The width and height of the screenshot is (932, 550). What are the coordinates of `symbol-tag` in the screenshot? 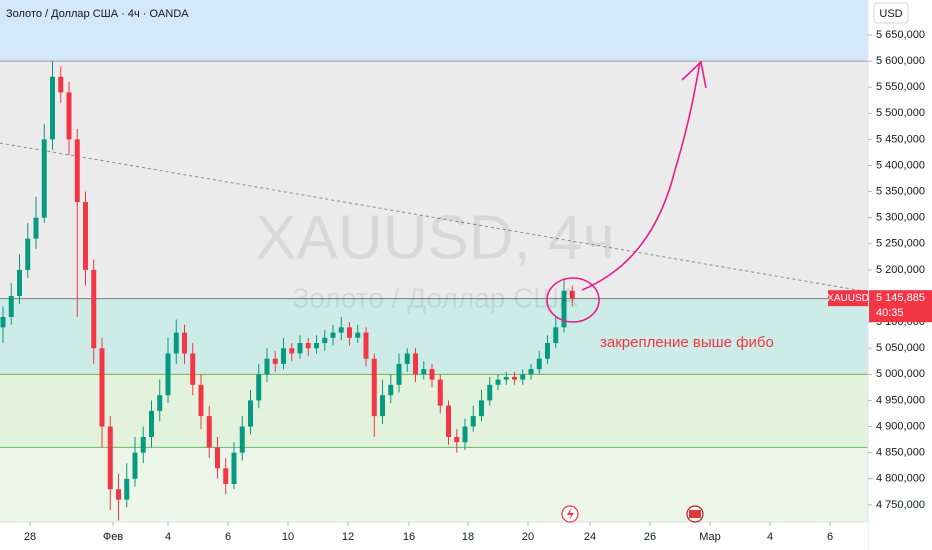 It's located at (848, 298).